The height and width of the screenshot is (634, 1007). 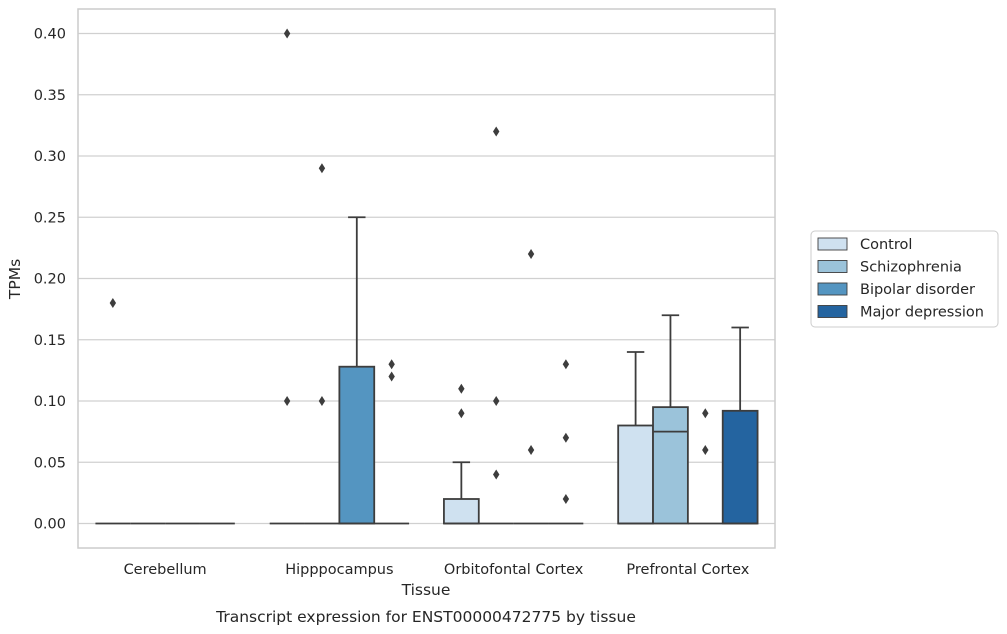 I want to click on y-tick-label: 0.35, so click(x=50, y=96).